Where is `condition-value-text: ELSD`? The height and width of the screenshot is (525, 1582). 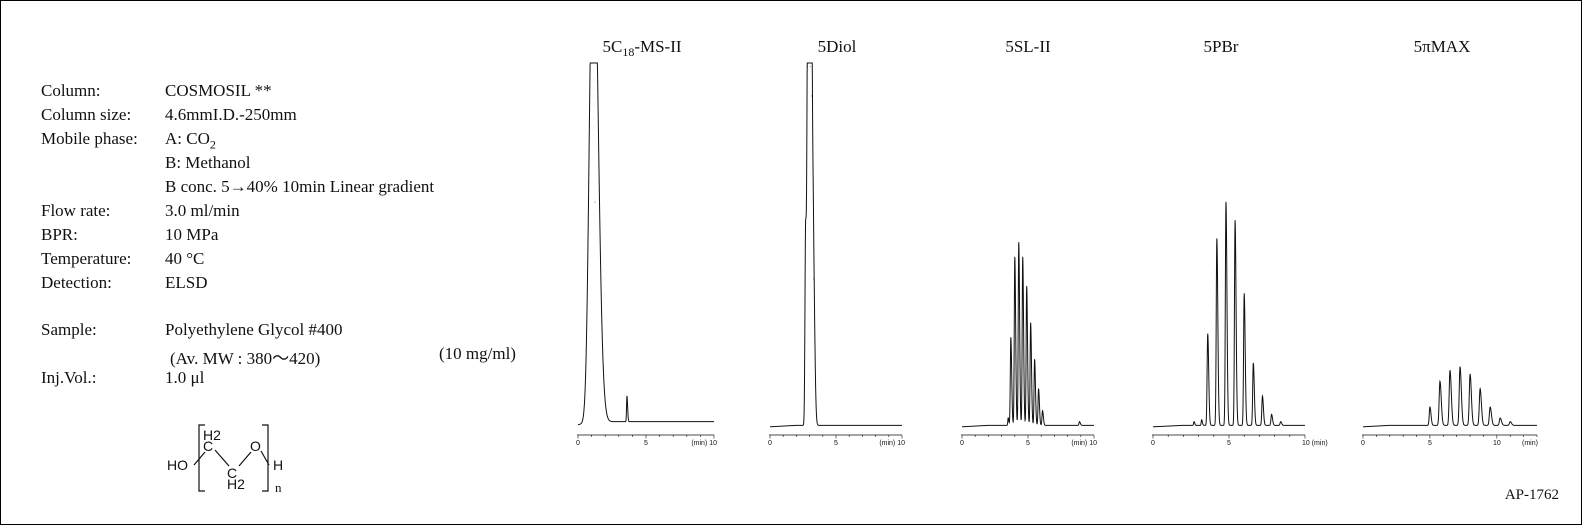
condition-value-text: ELSD is located at coordinates (186, 282).